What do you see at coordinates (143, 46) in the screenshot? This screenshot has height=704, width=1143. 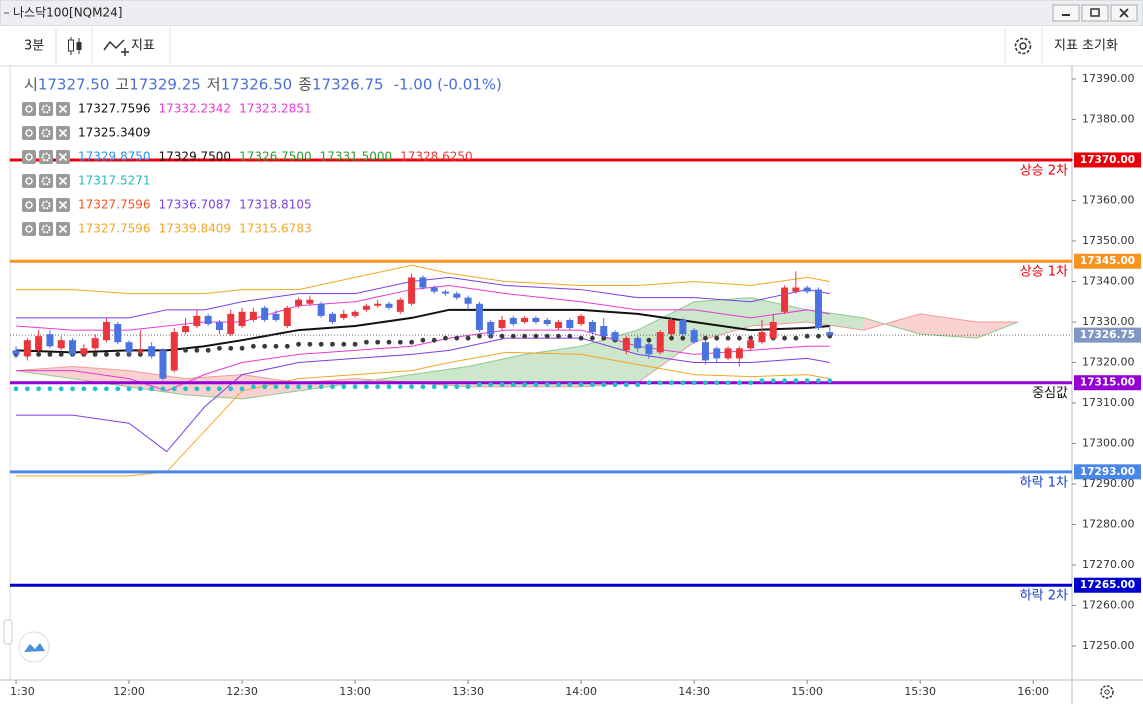 I see `indicator-button: 지표` at bounding box center [143, 46].